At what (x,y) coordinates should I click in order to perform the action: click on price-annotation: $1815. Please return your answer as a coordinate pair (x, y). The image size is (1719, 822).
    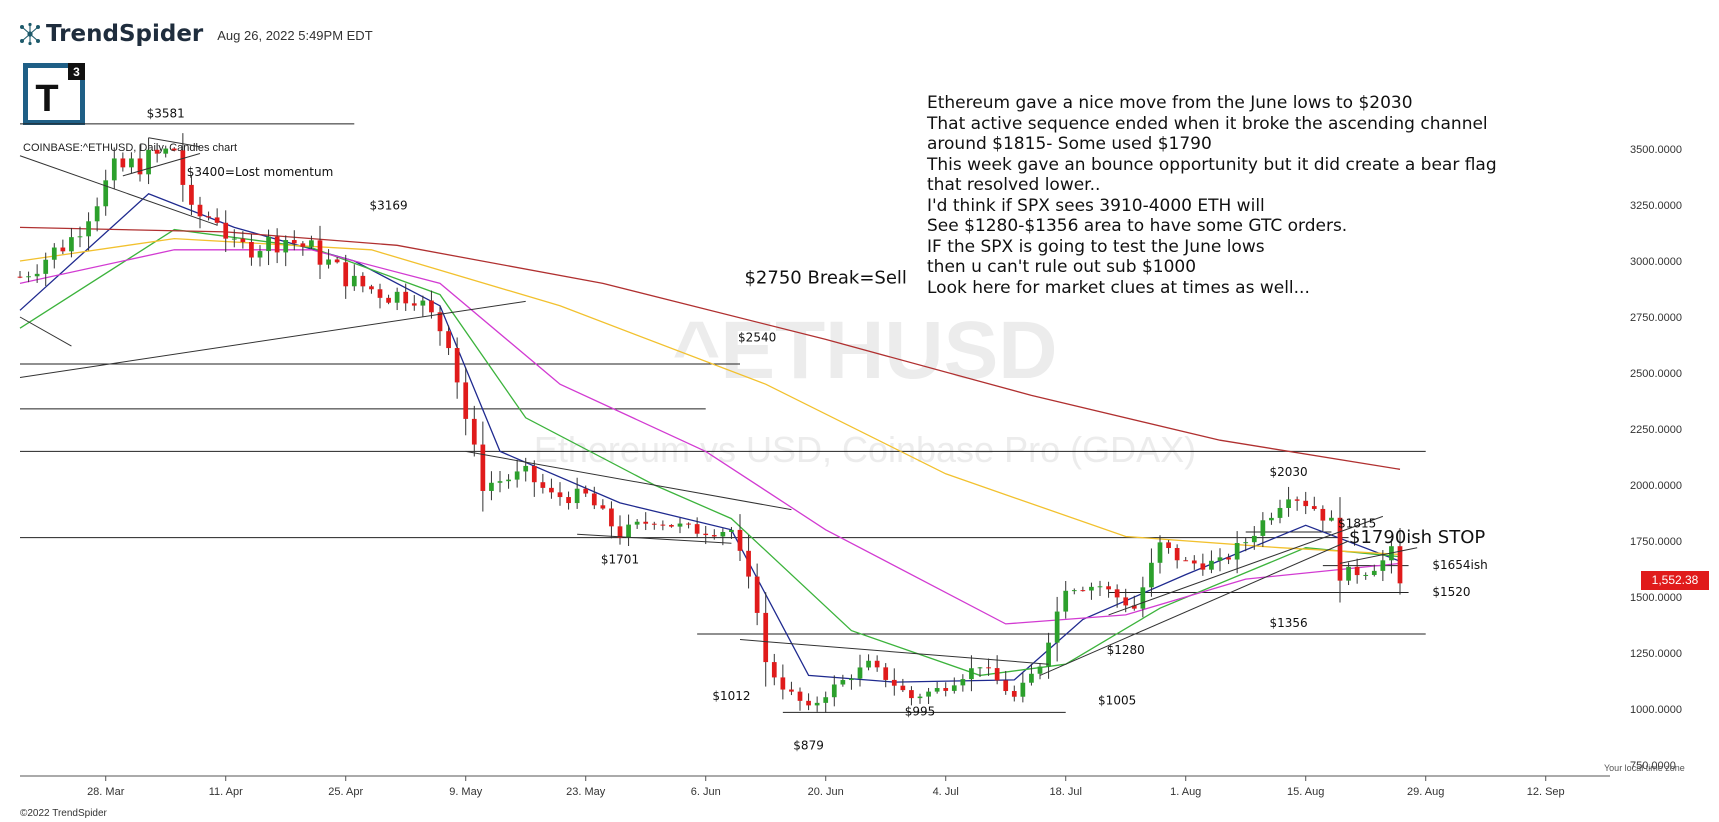
    Looking at the image, I should click on (1357, 524).